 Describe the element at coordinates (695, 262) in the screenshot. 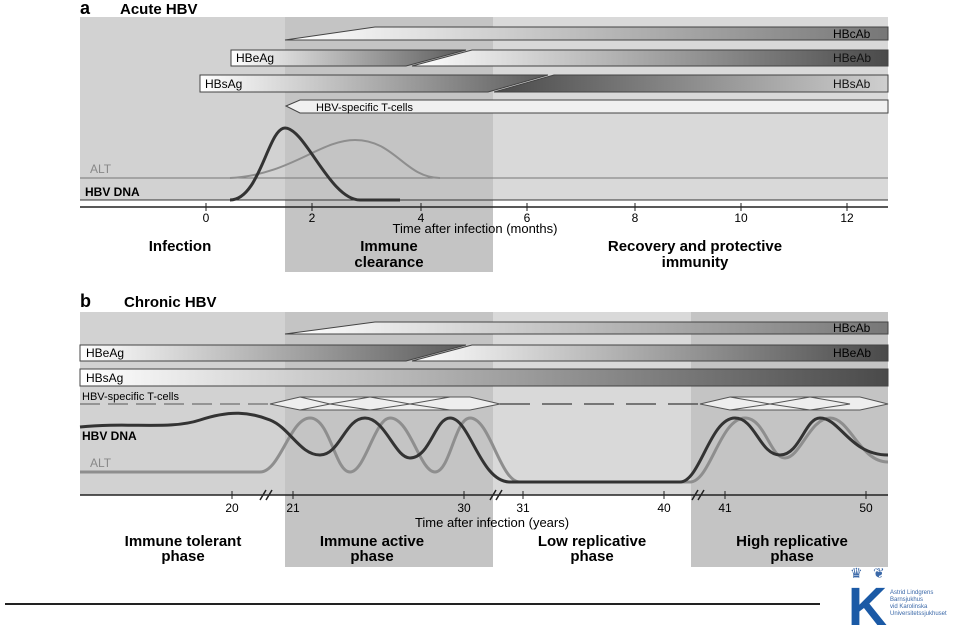

I see `phase-recovery-line2: immunity` at that location.